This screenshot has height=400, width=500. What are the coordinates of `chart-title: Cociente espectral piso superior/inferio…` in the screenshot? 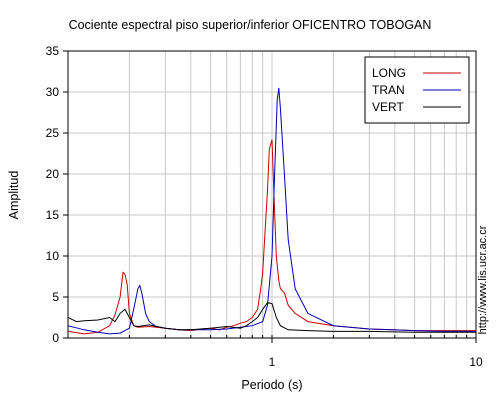 It's located at (250, 25).